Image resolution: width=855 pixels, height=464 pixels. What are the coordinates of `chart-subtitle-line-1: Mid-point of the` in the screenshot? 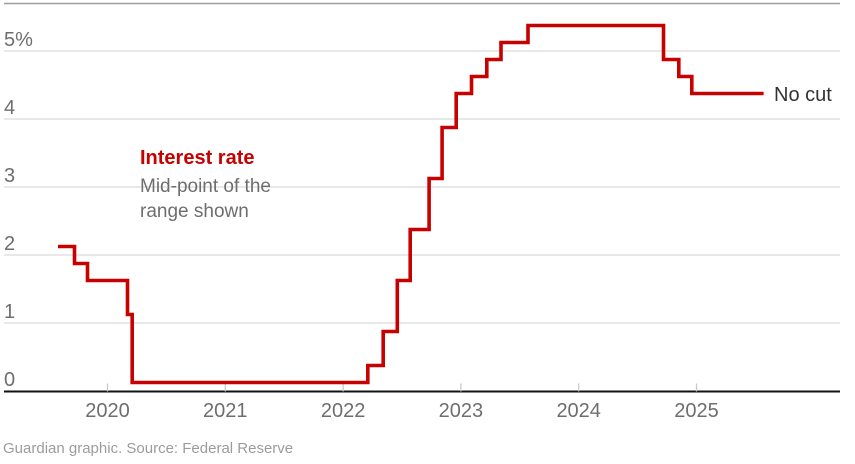 It's located at (205, 186).